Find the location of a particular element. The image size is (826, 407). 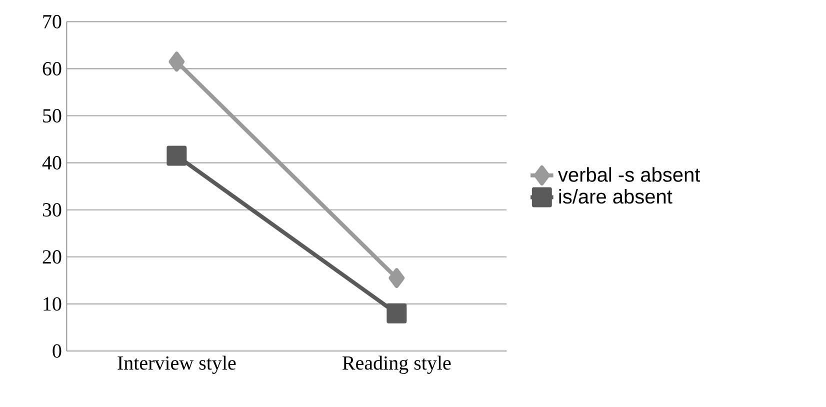

x-tick-label: Reading style is located at coordinates (396, 365).